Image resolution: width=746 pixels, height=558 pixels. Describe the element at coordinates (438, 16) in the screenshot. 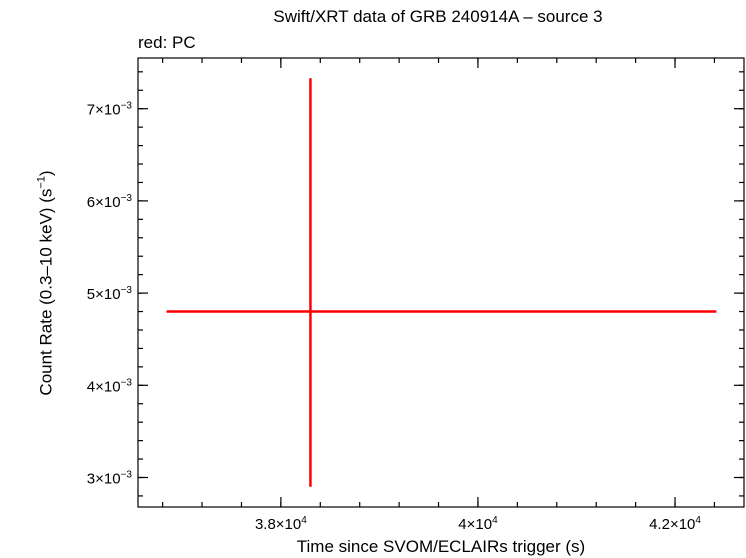

I see `chart-title: Swift/XRT data of GRB 240914A – source 3` at that location.